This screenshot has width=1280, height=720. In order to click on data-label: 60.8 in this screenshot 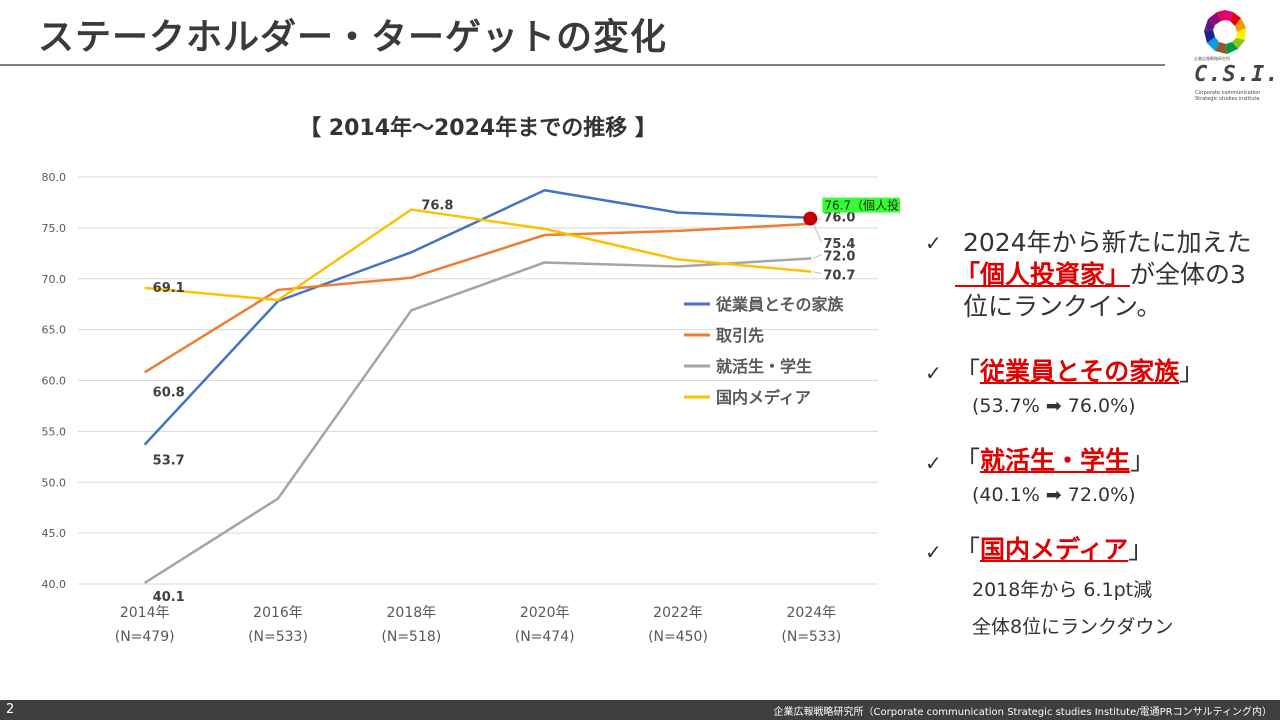, I will do `click(169, 392)`.